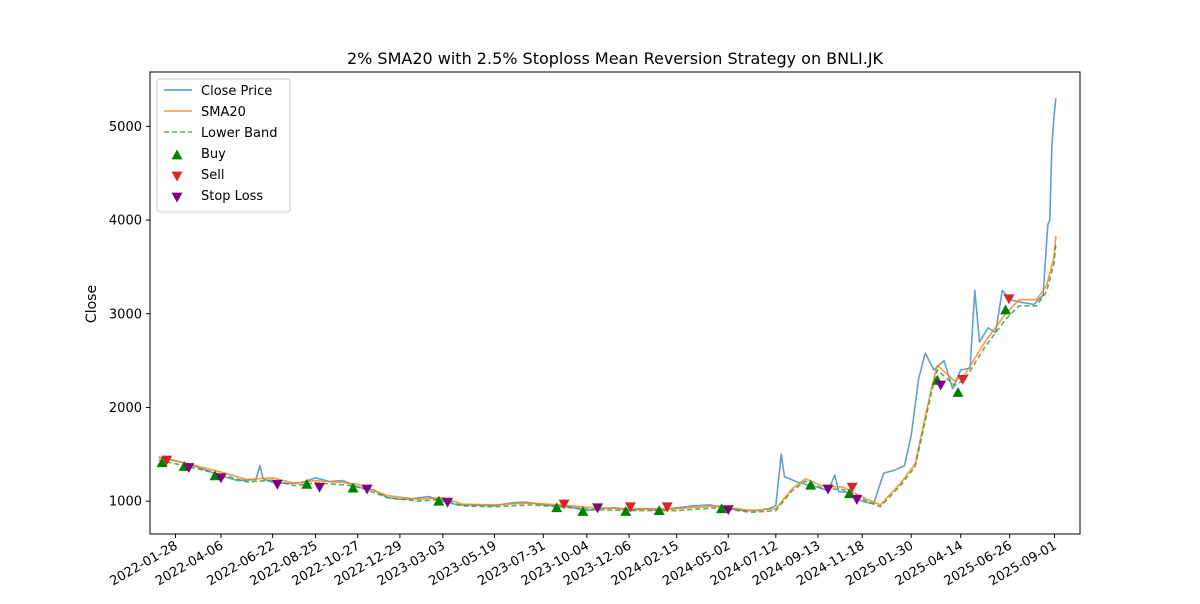 Image resolution: width=1200 pixels, height=604 pixels. Describe the element at coordinates (213, 154) in the screenshot. I see `legend-label-buy: Buy` at that location.